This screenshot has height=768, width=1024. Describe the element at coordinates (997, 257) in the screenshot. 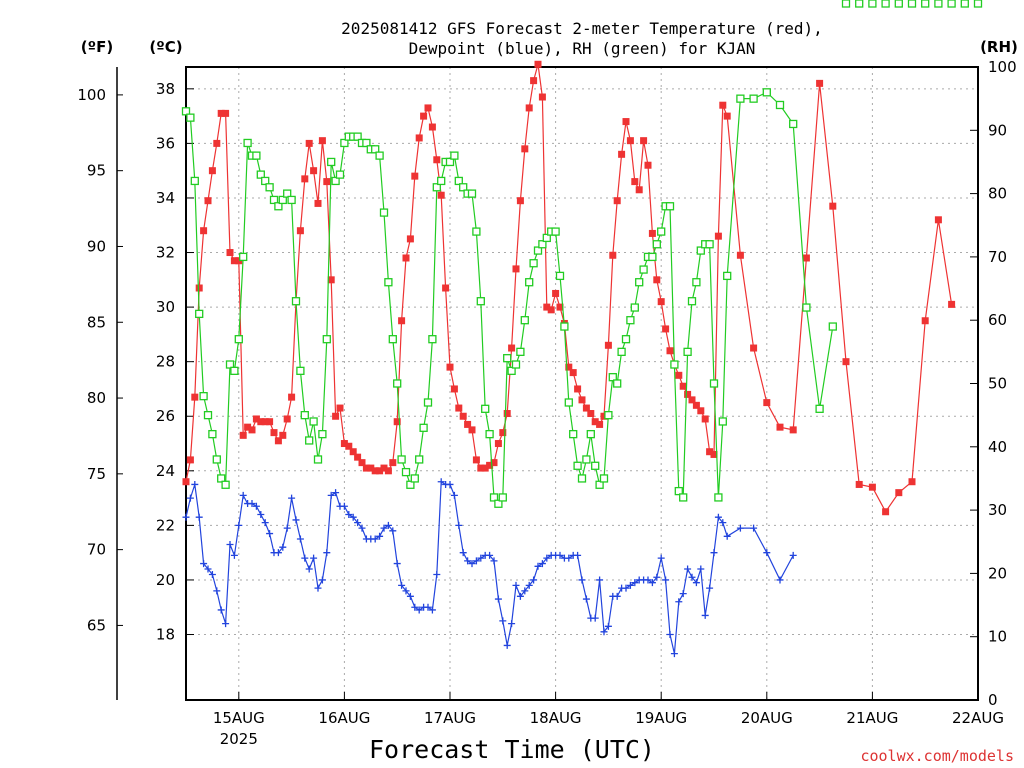

I see `rh-tick-label: 70` at that location.